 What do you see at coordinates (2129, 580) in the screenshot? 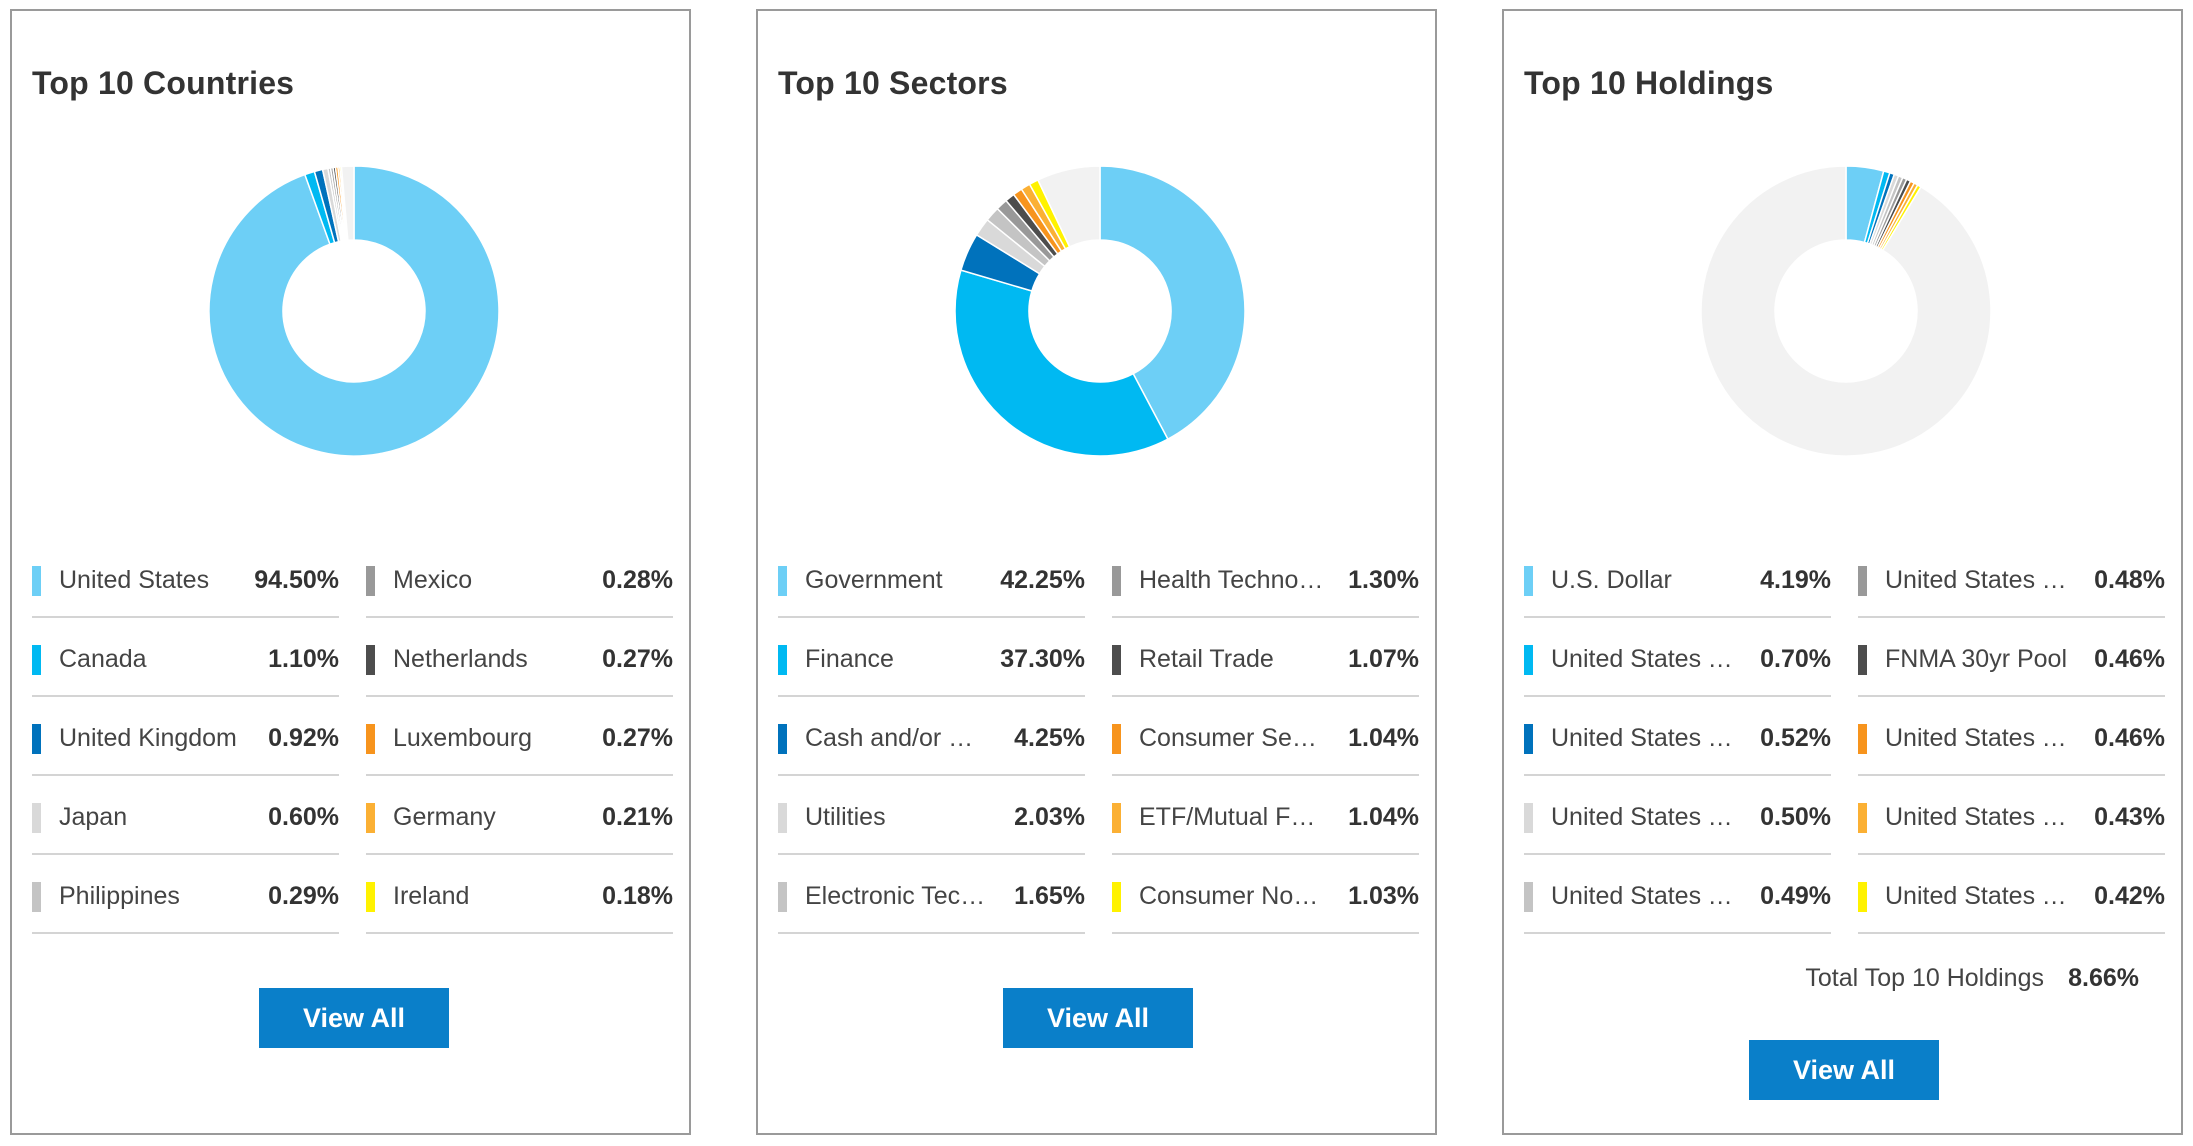
I see `legend-value: 0.48%` at bounding box center [2129, 580].